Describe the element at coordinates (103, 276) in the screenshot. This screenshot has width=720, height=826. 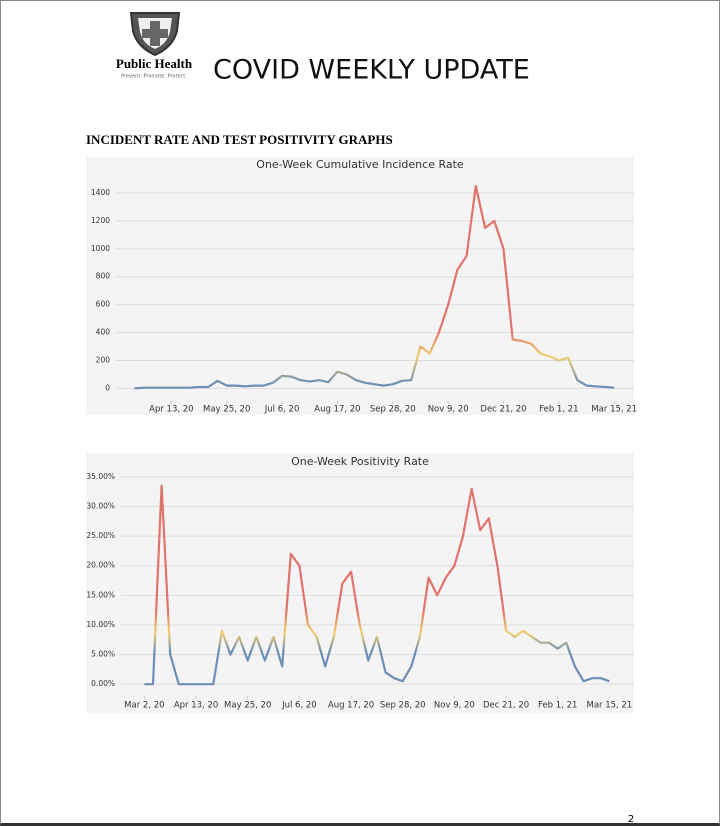
I see `y-tick-label: 800` at that location.